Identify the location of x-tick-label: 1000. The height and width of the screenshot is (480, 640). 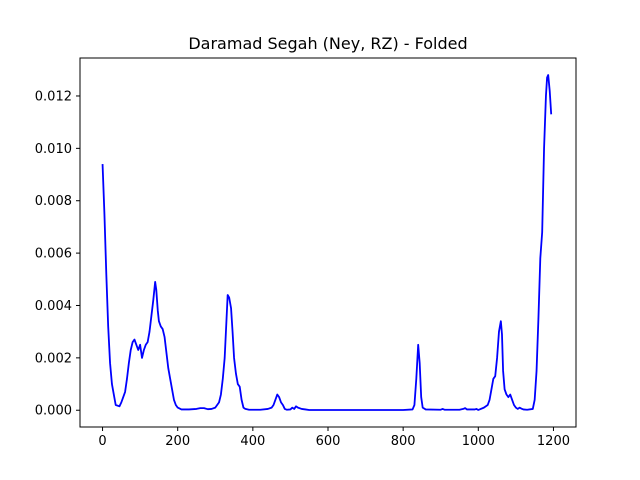
(478, 441).